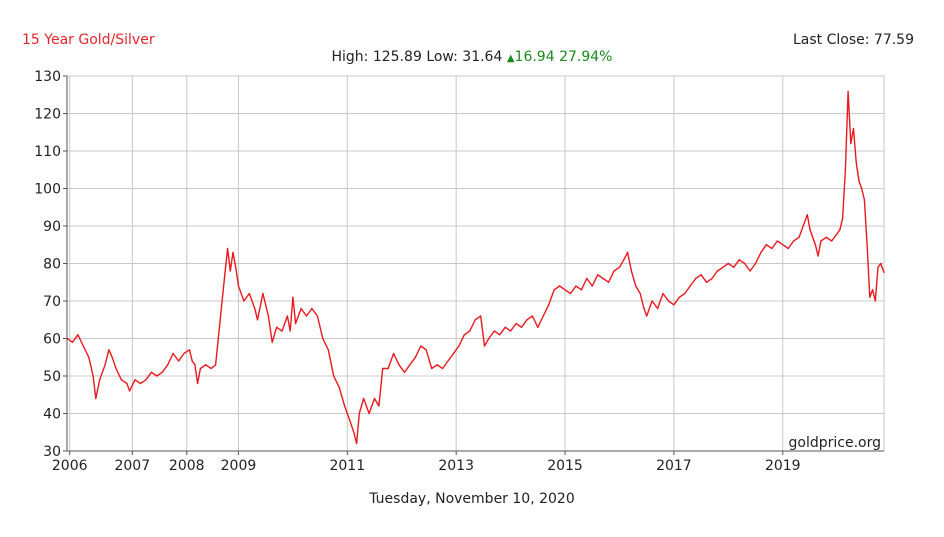 The height and width of the screenshot is (537, 944). What do you see at coordinates (586, 57) in the screenshot?
I see `change-percent: 27.94%` at bounding box center [586, 57].